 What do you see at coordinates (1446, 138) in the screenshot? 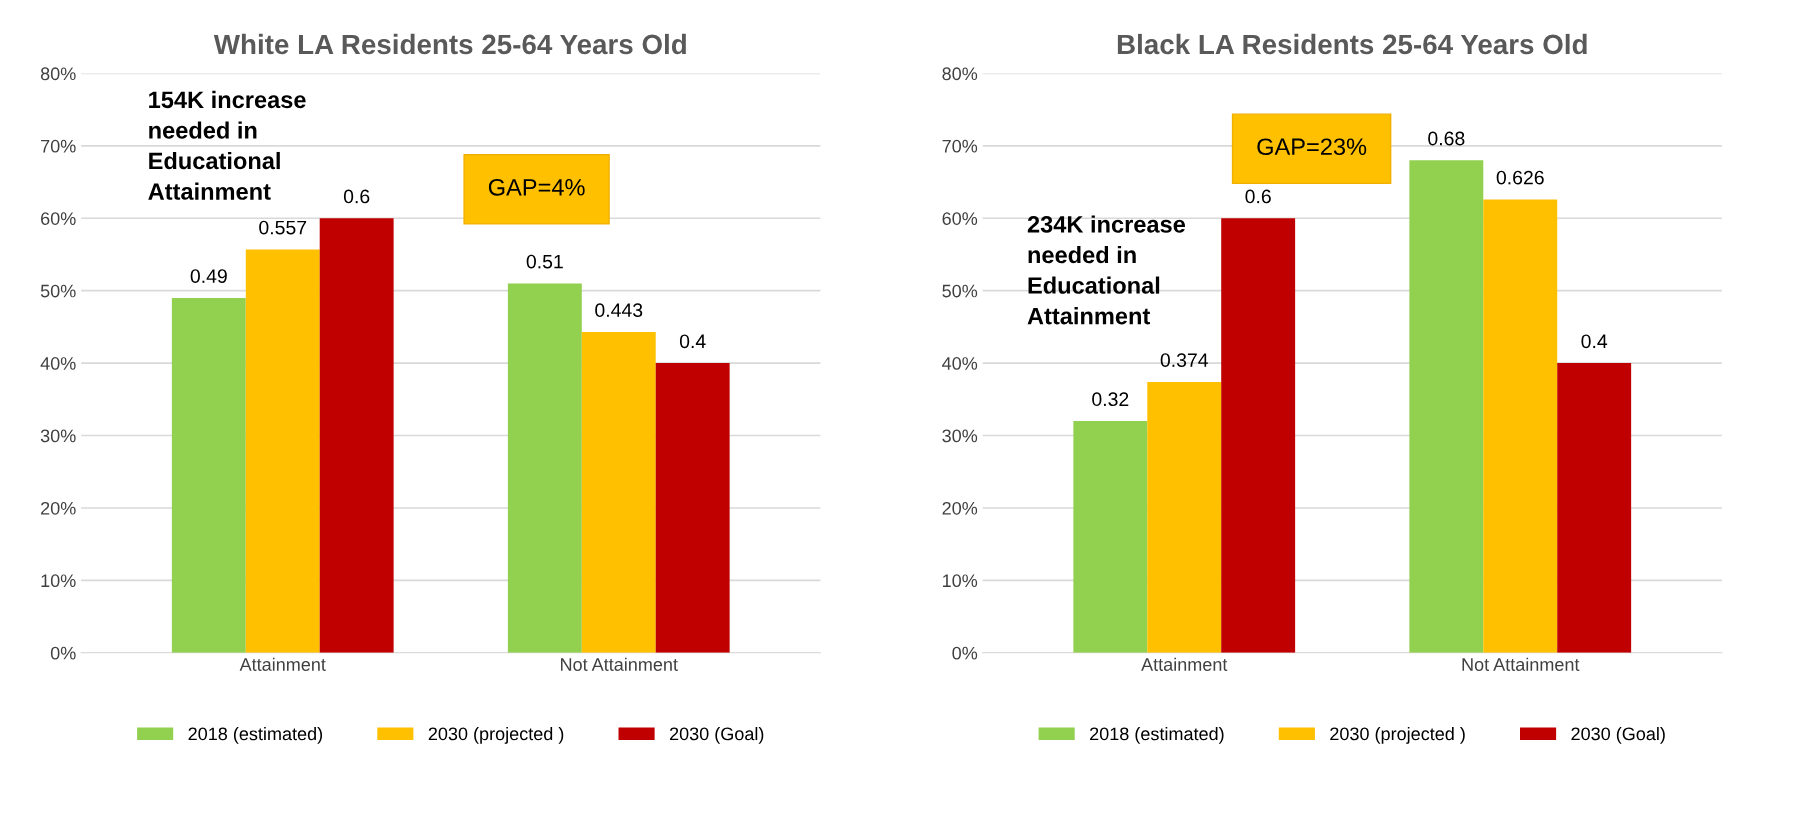
I see `data-label: 0.68` at bounding box center [1446, 138].